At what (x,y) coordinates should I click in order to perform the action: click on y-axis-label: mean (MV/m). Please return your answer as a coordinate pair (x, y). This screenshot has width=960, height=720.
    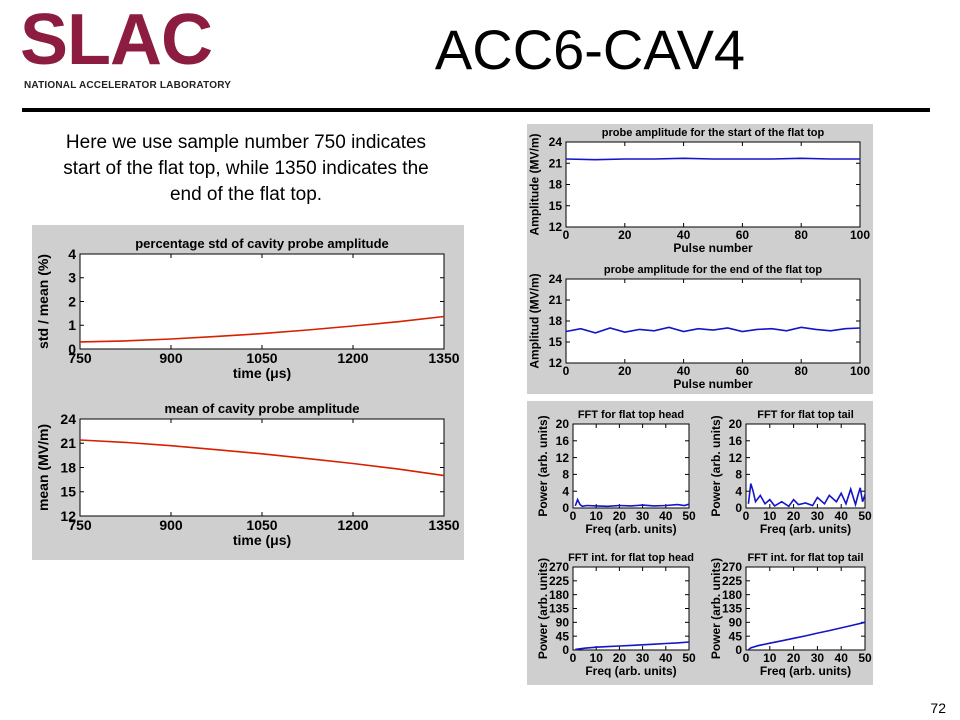
    Looking at the image, I should click on (43, 467).